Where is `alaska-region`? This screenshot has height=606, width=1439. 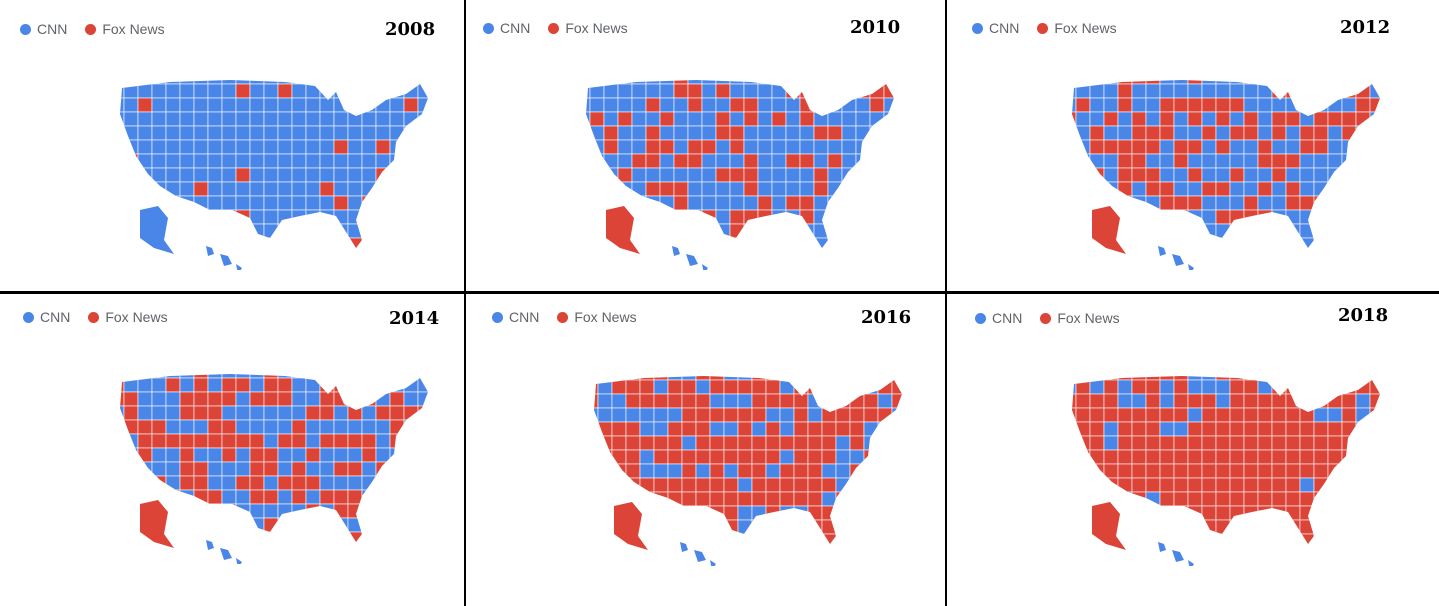
alaska-region is located at coordinates (1109, 526).